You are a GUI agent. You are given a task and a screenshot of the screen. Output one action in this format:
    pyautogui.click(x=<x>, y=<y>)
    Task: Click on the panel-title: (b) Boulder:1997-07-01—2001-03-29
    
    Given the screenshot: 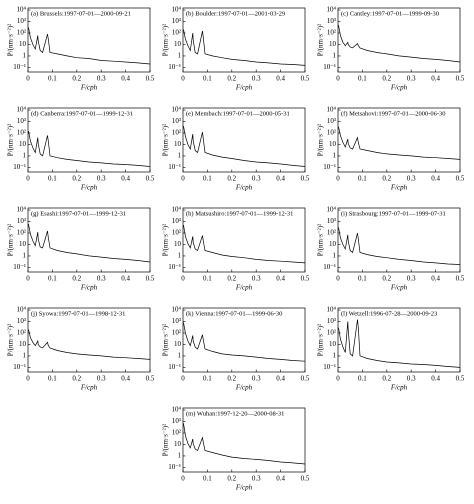 What is the action you would take?
    pyautogui.click(x=235, y=13)
    